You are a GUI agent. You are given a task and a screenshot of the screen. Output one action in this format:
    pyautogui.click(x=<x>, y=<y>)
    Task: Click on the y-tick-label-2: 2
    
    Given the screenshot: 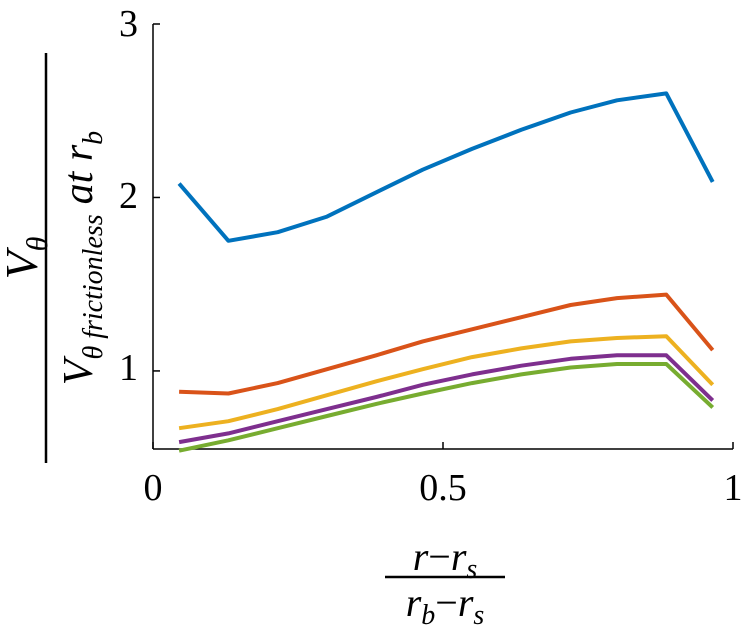 What is the action you would take?
    pyautogui.click(x=128, y=196)
    